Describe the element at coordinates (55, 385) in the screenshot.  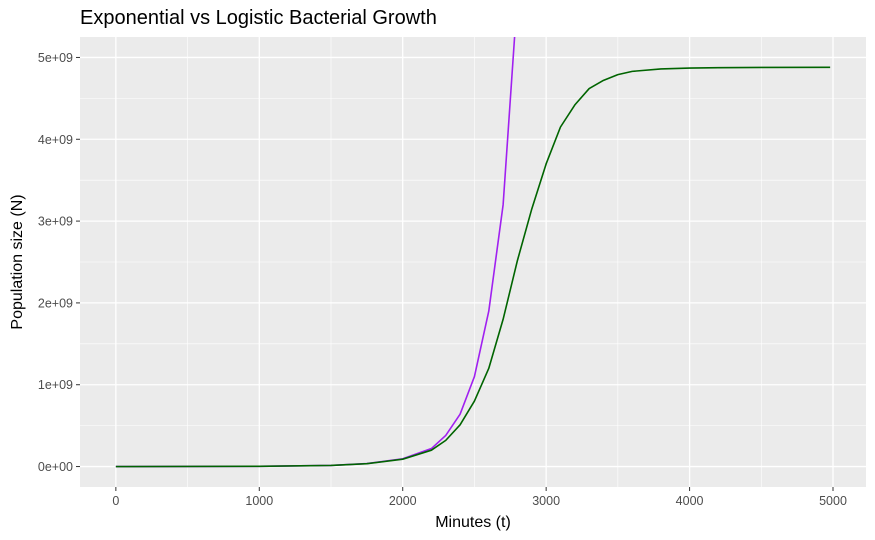
I see `y-tick-label: 1e+09` at that location.